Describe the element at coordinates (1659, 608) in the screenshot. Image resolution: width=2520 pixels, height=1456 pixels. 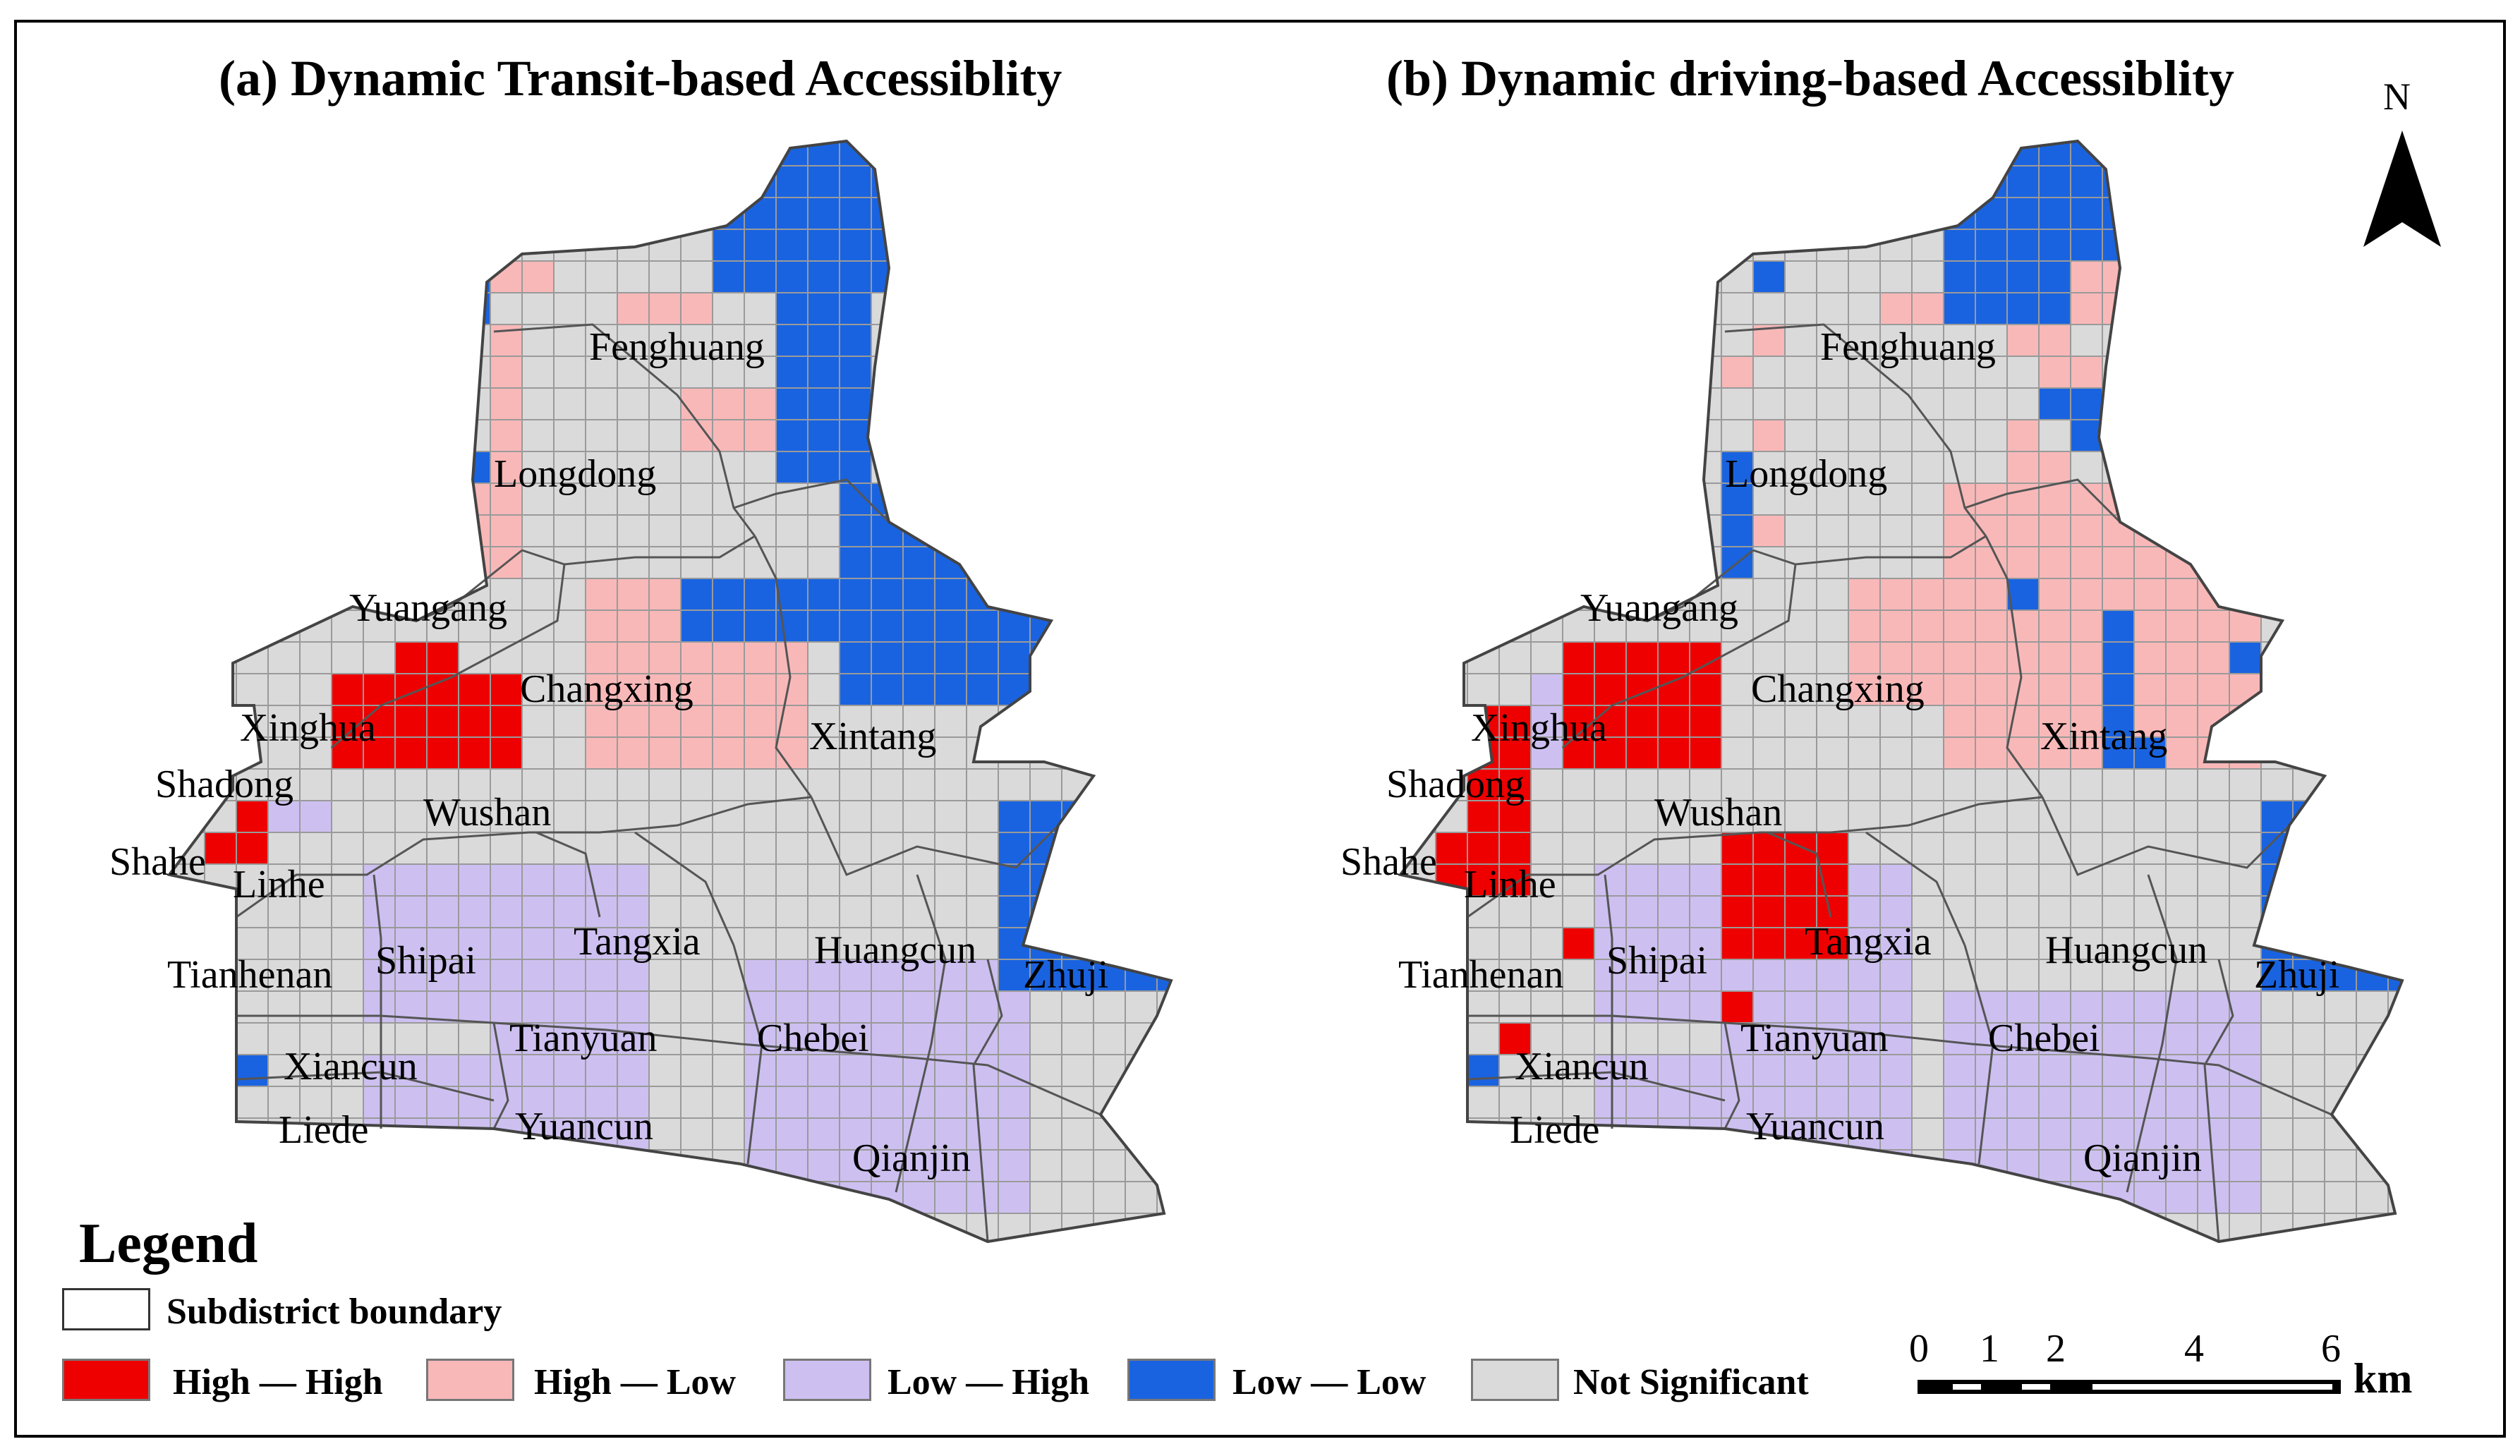
I see `subdistrict-label-yuangang: Yuangang` at that location.